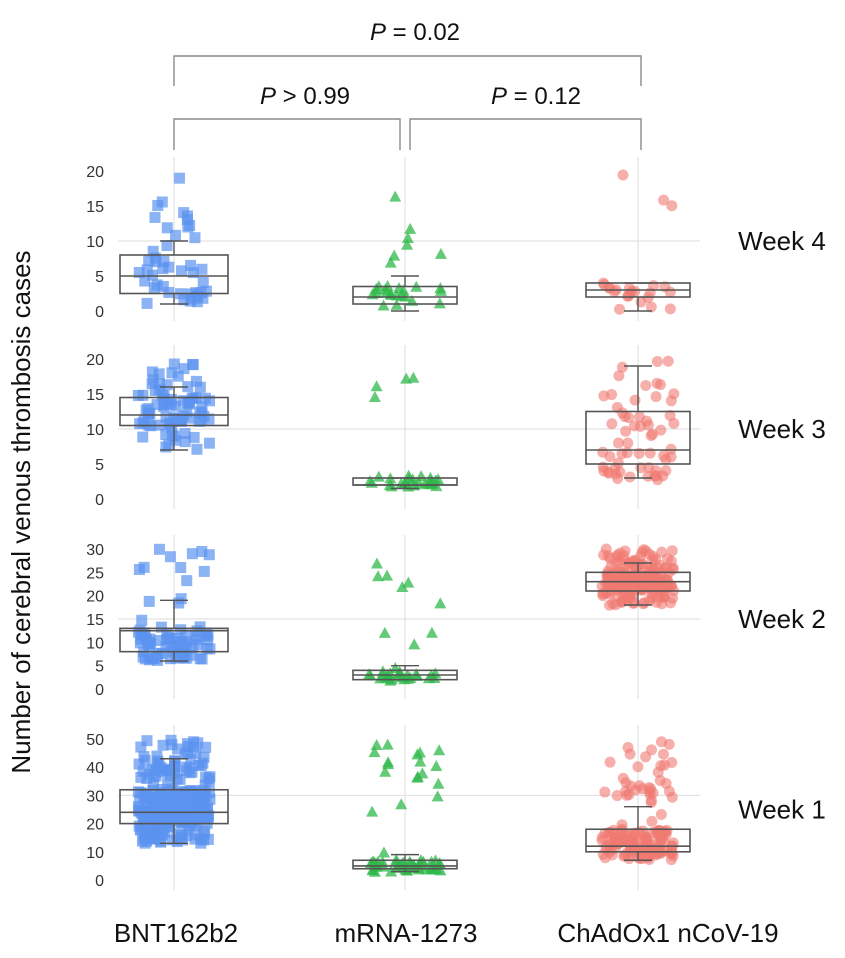 This screenshot has height=958, width=845. What do you see at coordinates (415, 32) in the screenshot?
I see `p-value-label: P = 0.02` at bounding box center [415, 32].